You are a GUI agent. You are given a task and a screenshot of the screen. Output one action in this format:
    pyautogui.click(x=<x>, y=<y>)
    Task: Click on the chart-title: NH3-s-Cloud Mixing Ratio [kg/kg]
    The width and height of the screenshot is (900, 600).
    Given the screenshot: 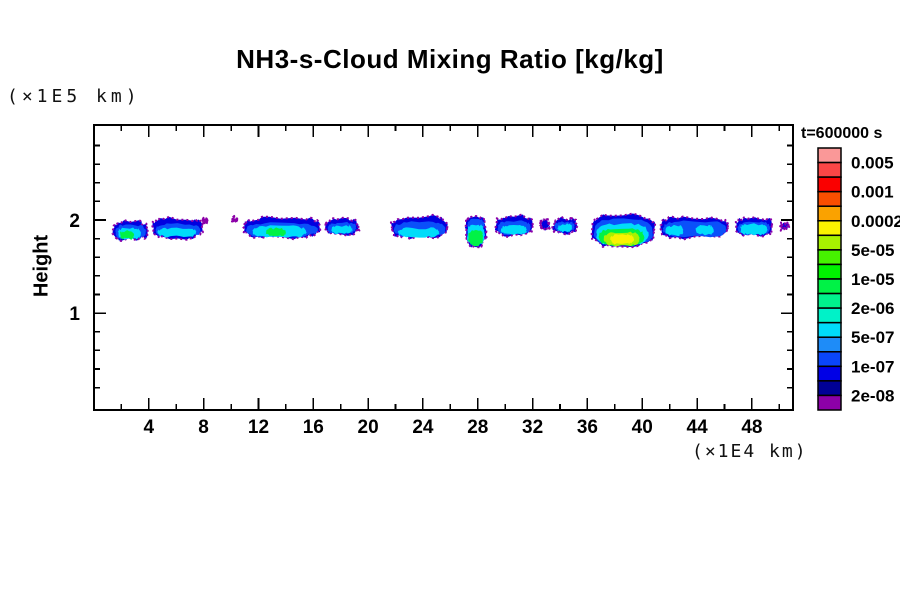 What is the action you would take?
    pyautogui.click(x=450, y=59)
    